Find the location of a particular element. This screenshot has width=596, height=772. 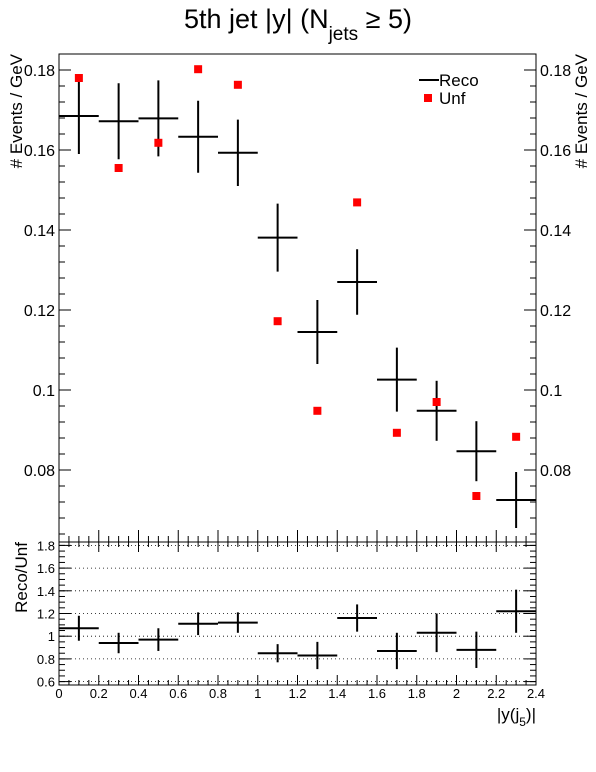

ratio-y-tick-label: 1.2 is located at coordinates (46, 614).